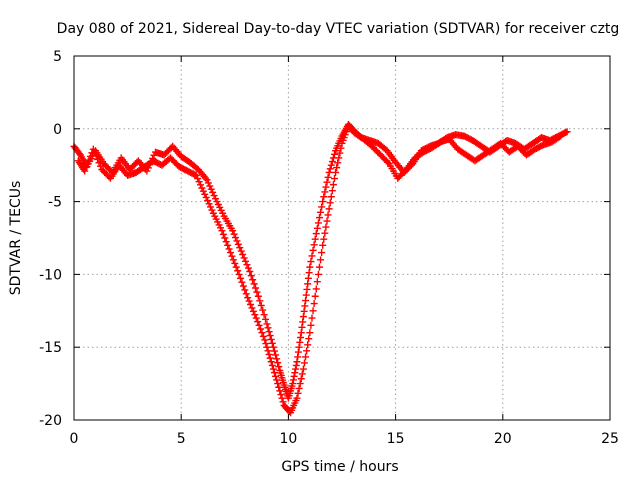 The width and height of the screenshot is (640, 480). What do you see at coordinates (181, 439) in the screenshot?
I see `x-tick-label: 5` at bounding box center [181, 439].